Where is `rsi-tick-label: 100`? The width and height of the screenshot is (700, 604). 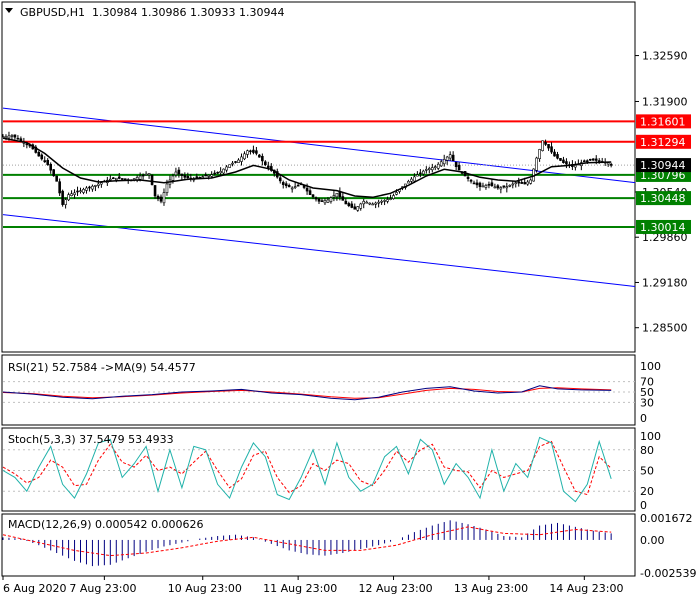
rsi-tick-label: 100 is located at coordinates (650, 366).